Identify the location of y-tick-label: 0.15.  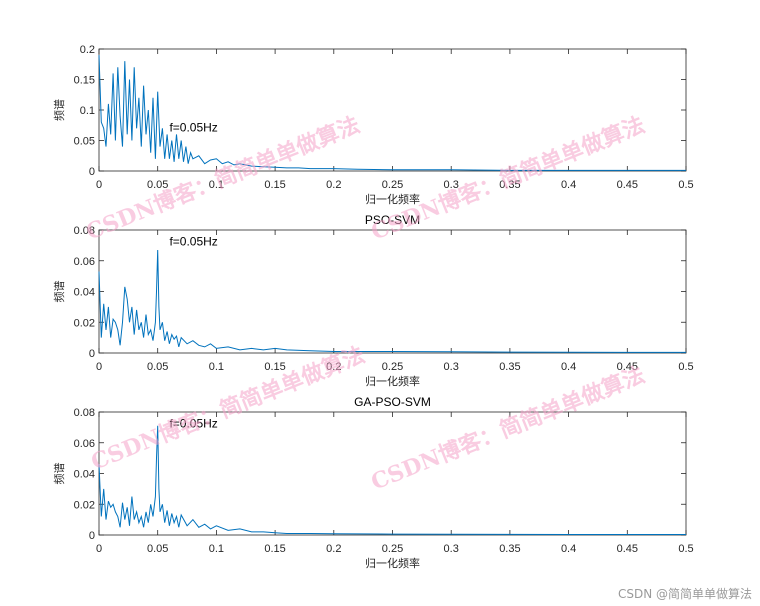
(84, 81).